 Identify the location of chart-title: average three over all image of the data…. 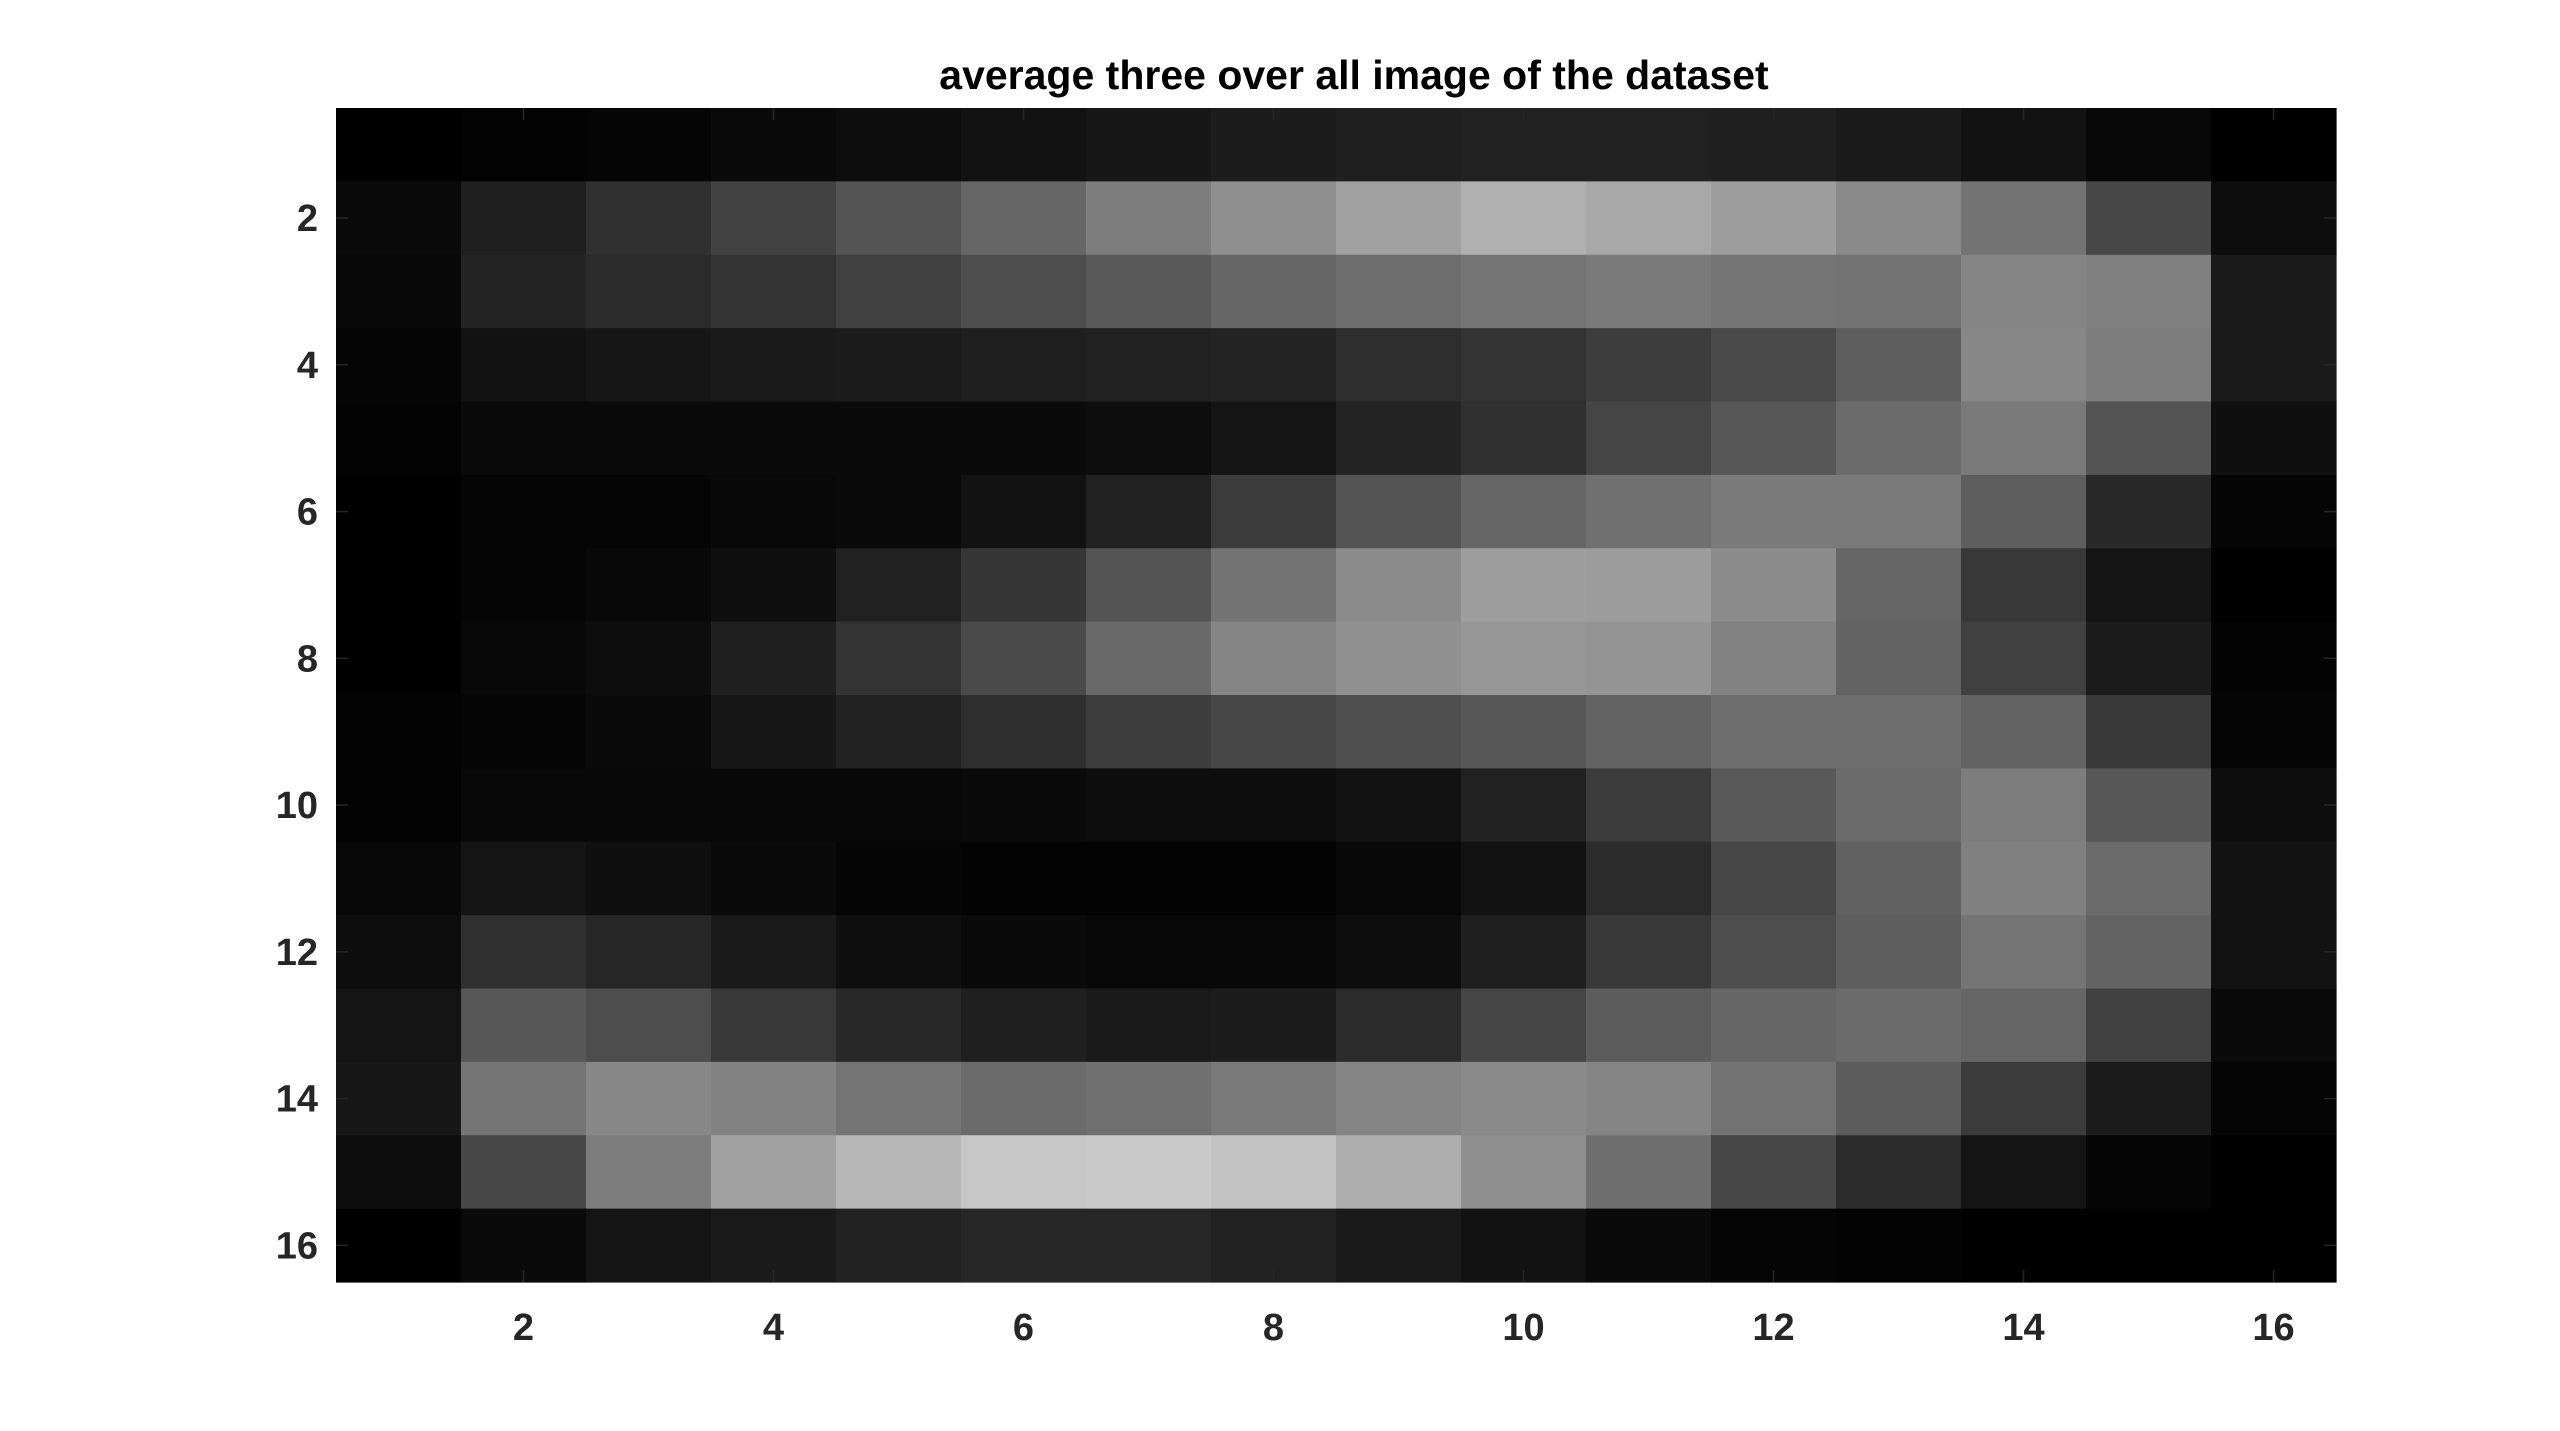
(1354, 75).